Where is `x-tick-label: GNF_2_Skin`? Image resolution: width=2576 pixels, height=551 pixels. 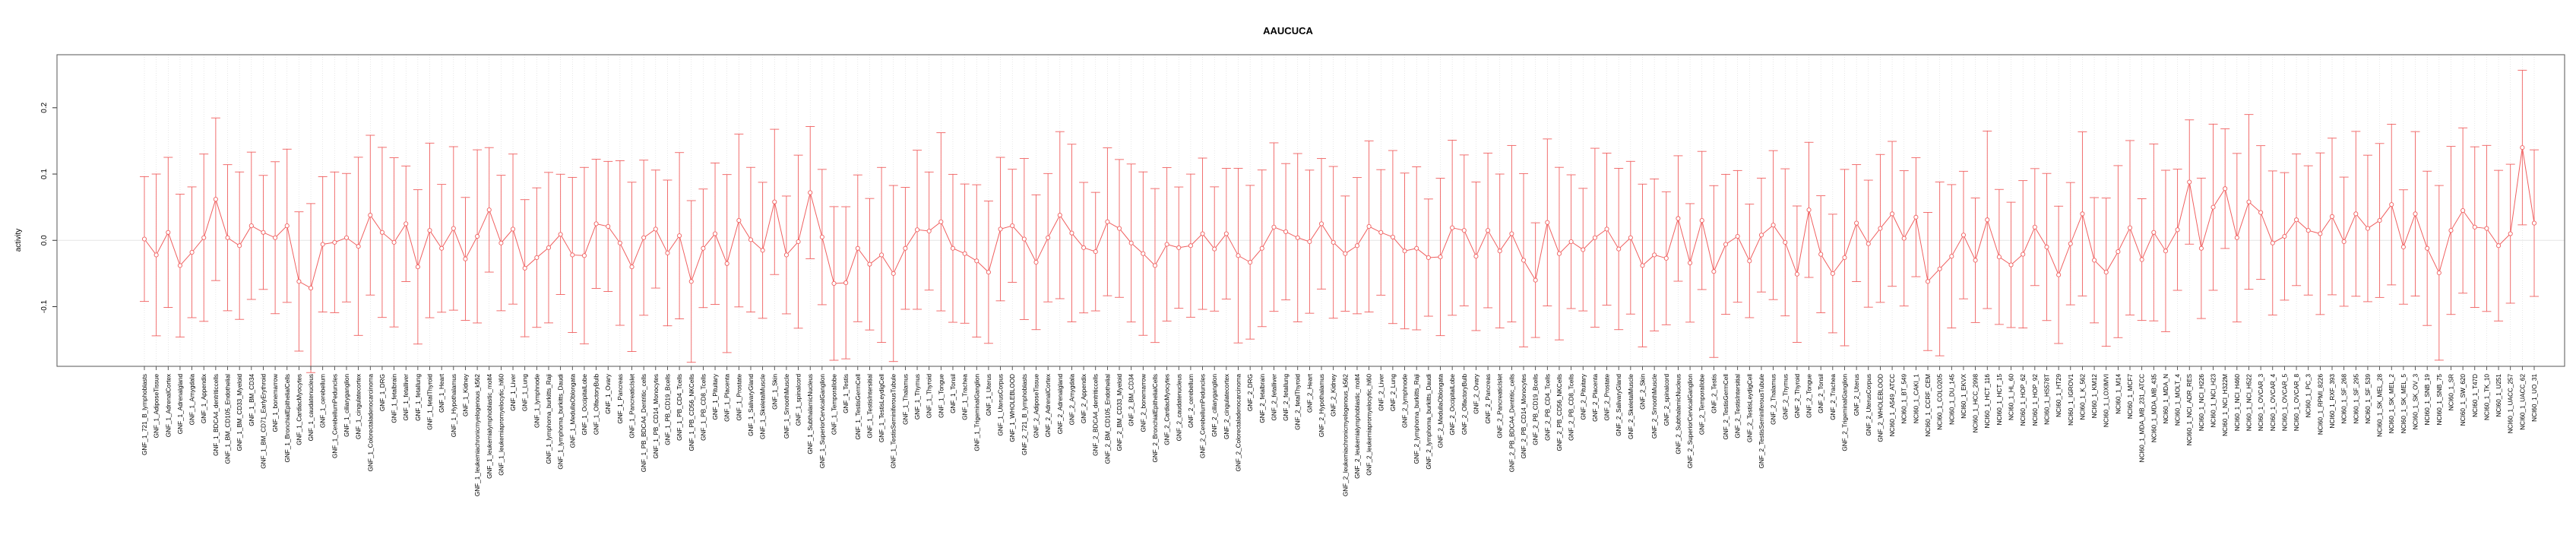
x-tick-label: GNF_2_Skin is located at coordinates (1642, 392).